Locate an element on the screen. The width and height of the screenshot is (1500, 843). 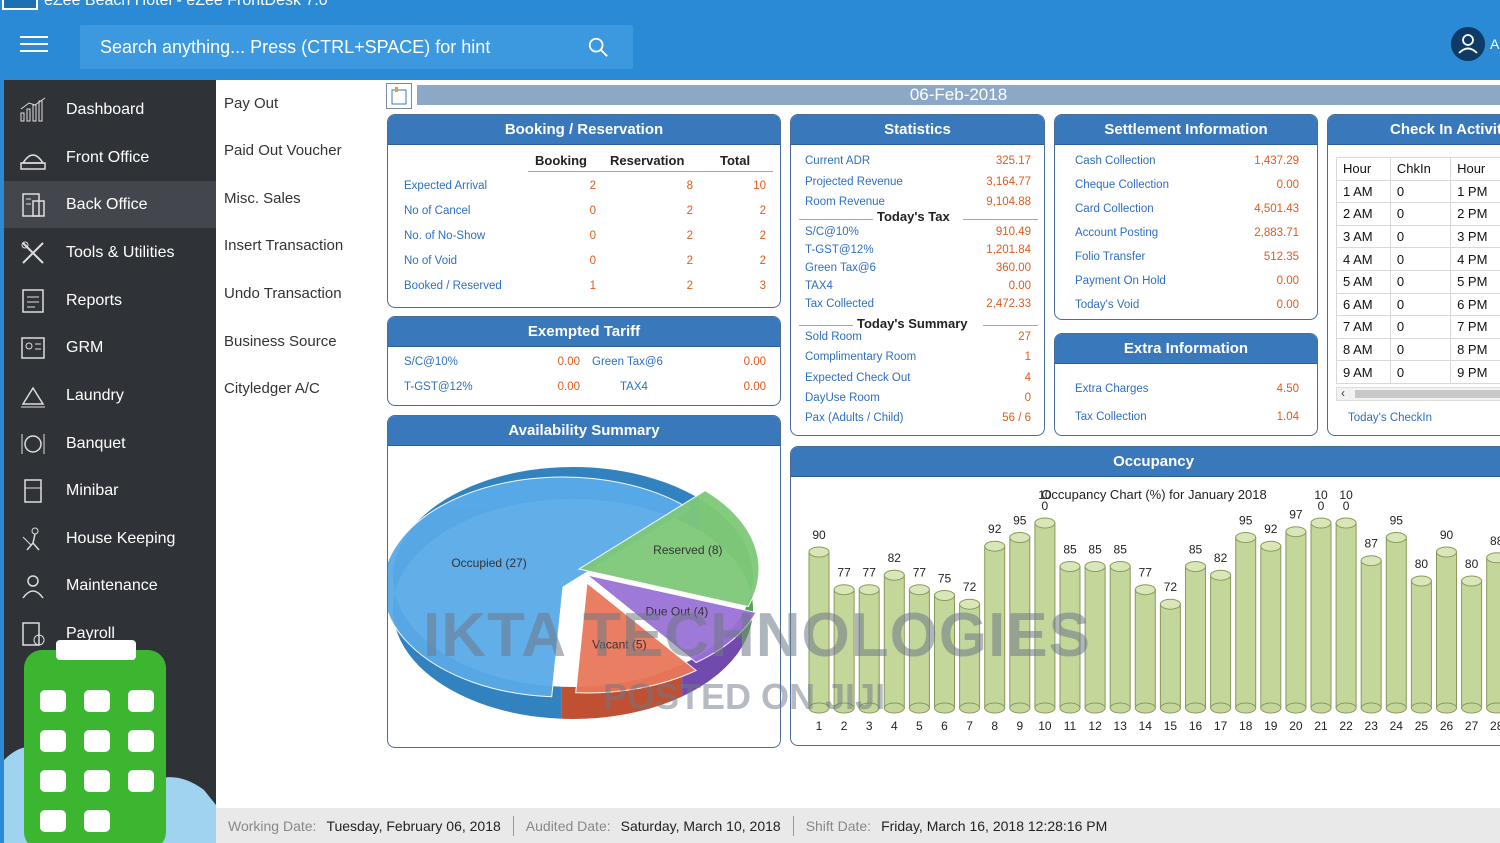
x-tick-label: 6 is located at coordinates (944, 726).